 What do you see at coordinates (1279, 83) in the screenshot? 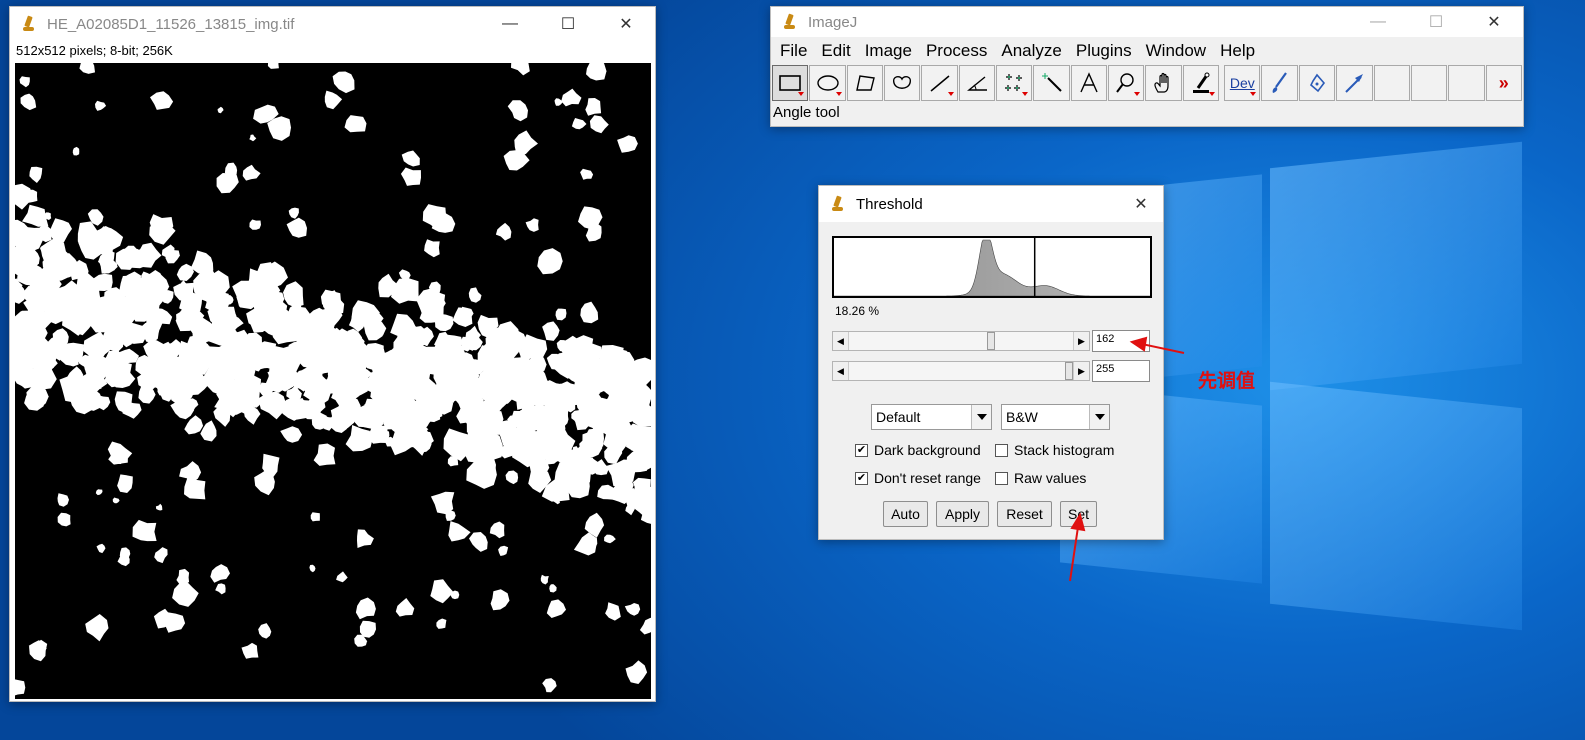
I see `brush-tool` at bounding box center [1279, 83].